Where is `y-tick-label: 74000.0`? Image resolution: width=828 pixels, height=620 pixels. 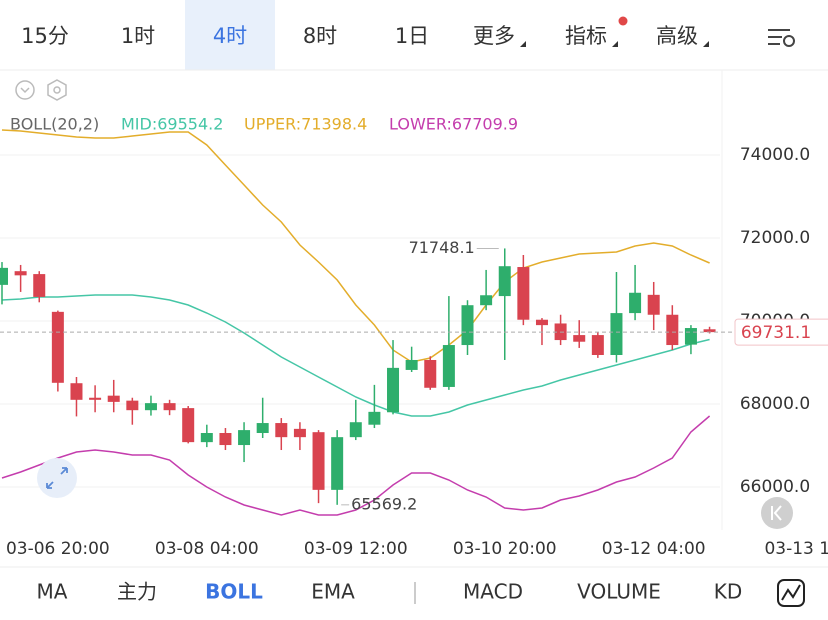
y-tick-label: 74000.0 is located at coordinates (775, 155).